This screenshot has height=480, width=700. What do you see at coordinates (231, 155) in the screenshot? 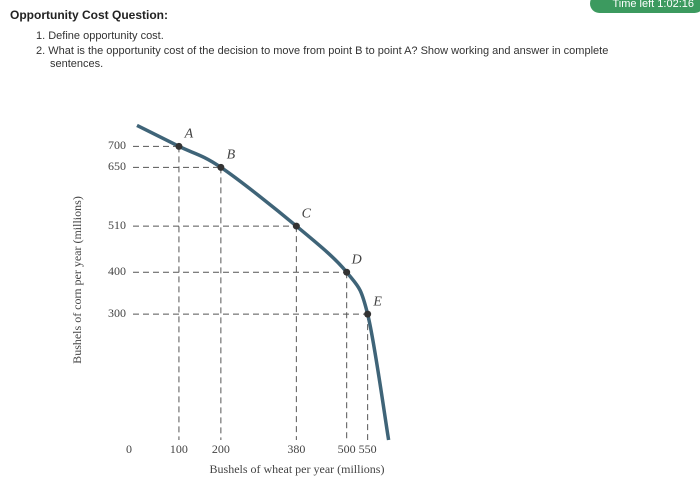
I see `point-label: B` at bounding box center [231, 155].